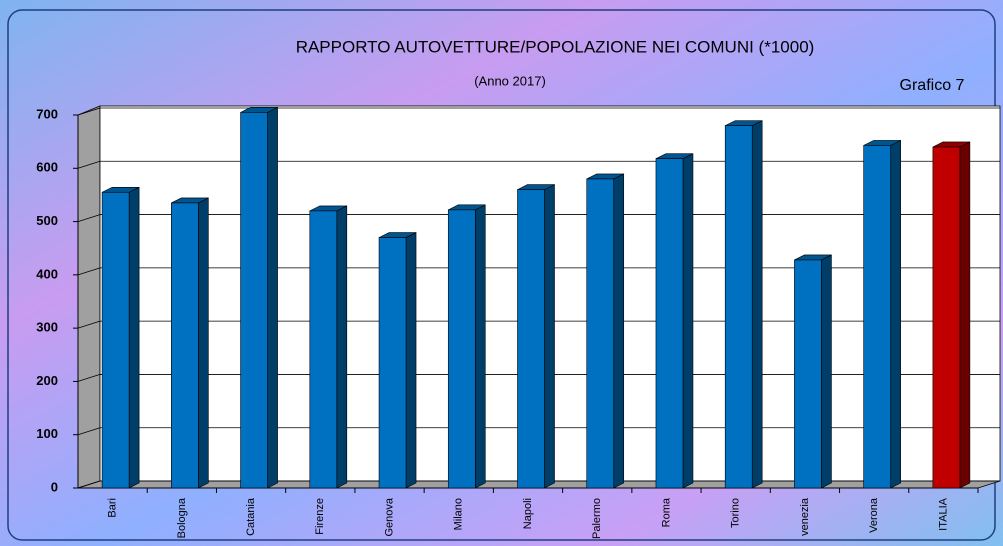 The image size is (1003, 546). I want to click on y-tick-label: 300, so click(47, 327).